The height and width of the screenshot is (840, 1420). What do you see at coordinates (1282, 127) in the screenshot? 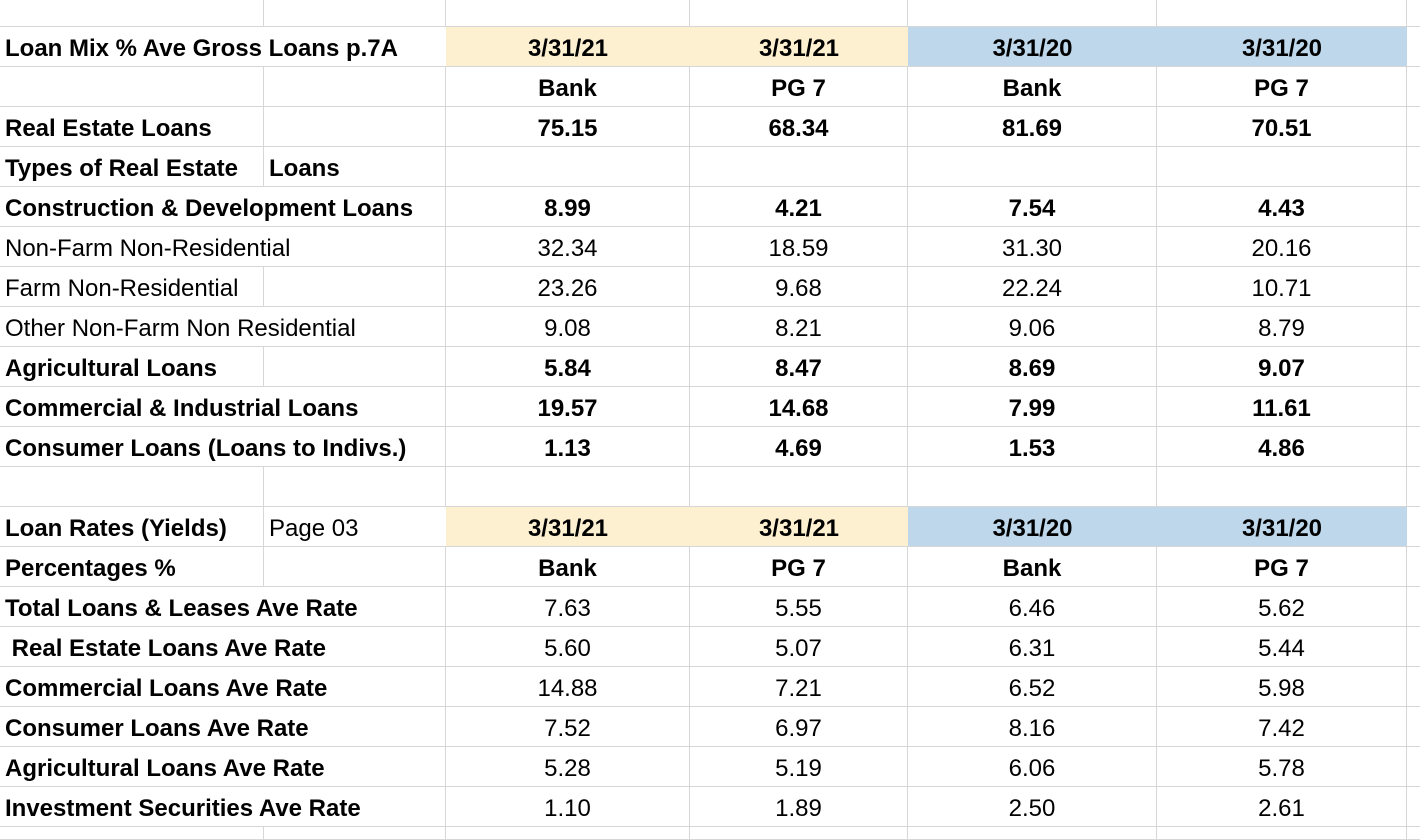
I see `value-cell: 70.51` at bounding box center [1282, 127].